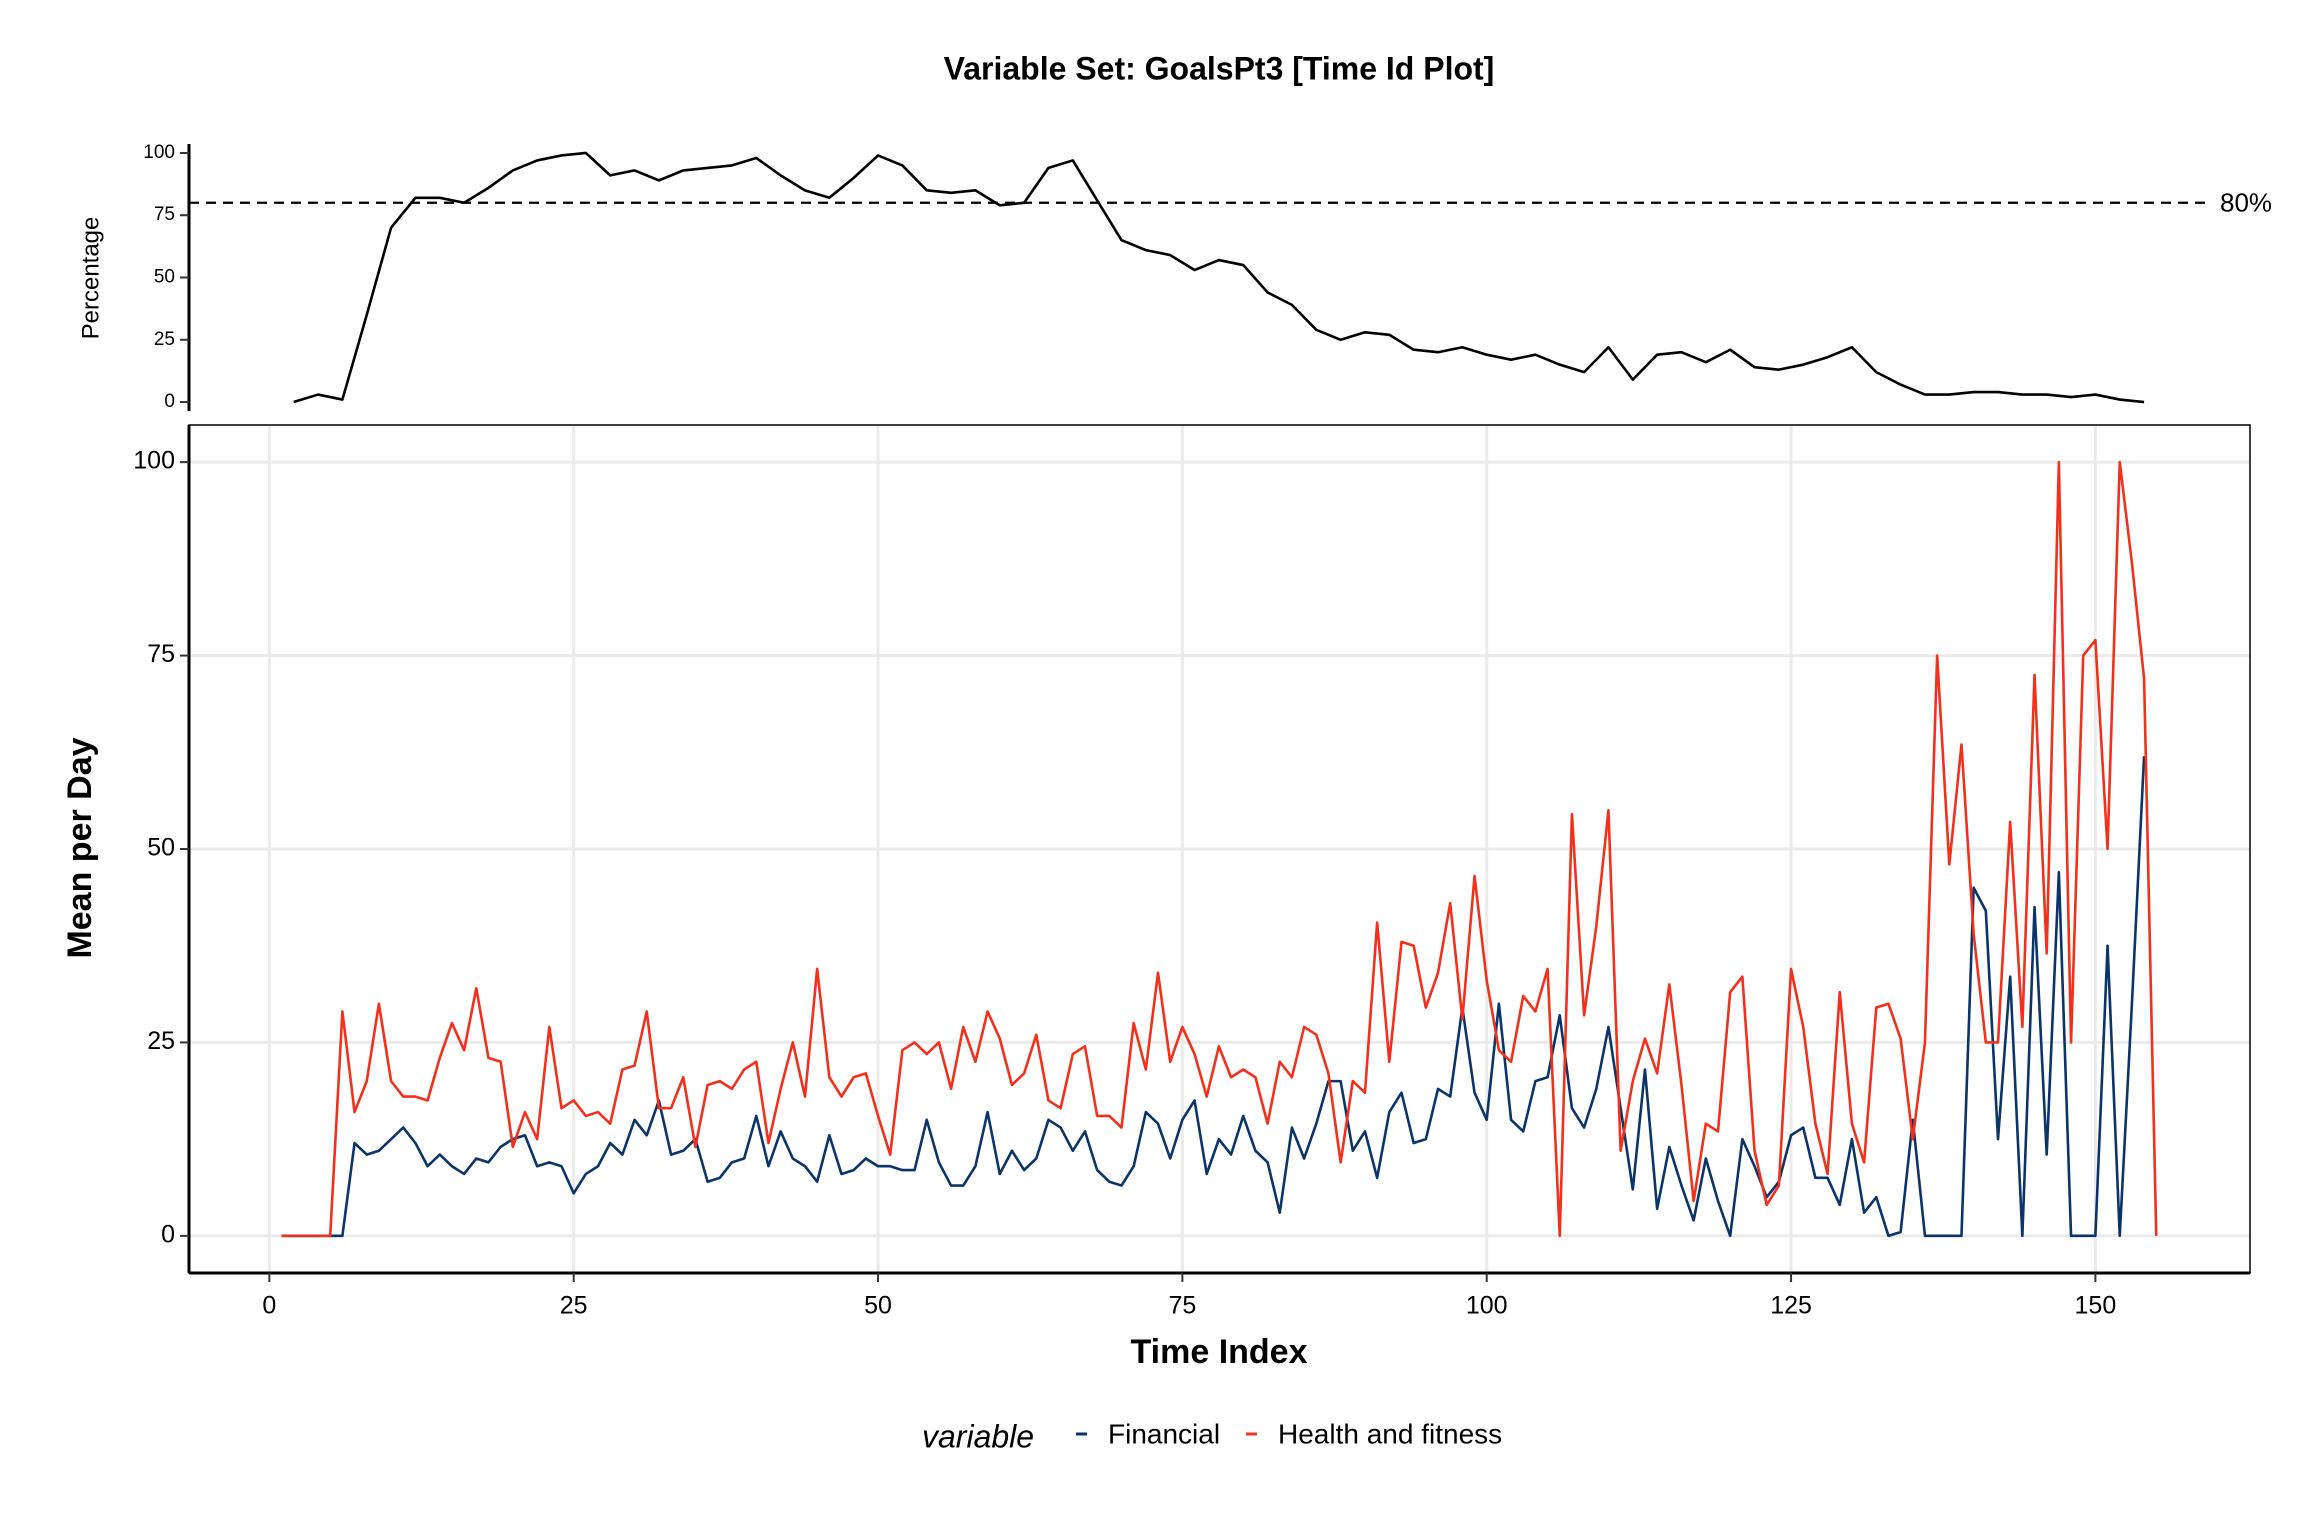 This screenshot has width=2304, height=1536. What do you see at coordinates (1182, 1306) in the screenshot?
I see `x-tick-label: 75` at bounding box center [1182, 1306].